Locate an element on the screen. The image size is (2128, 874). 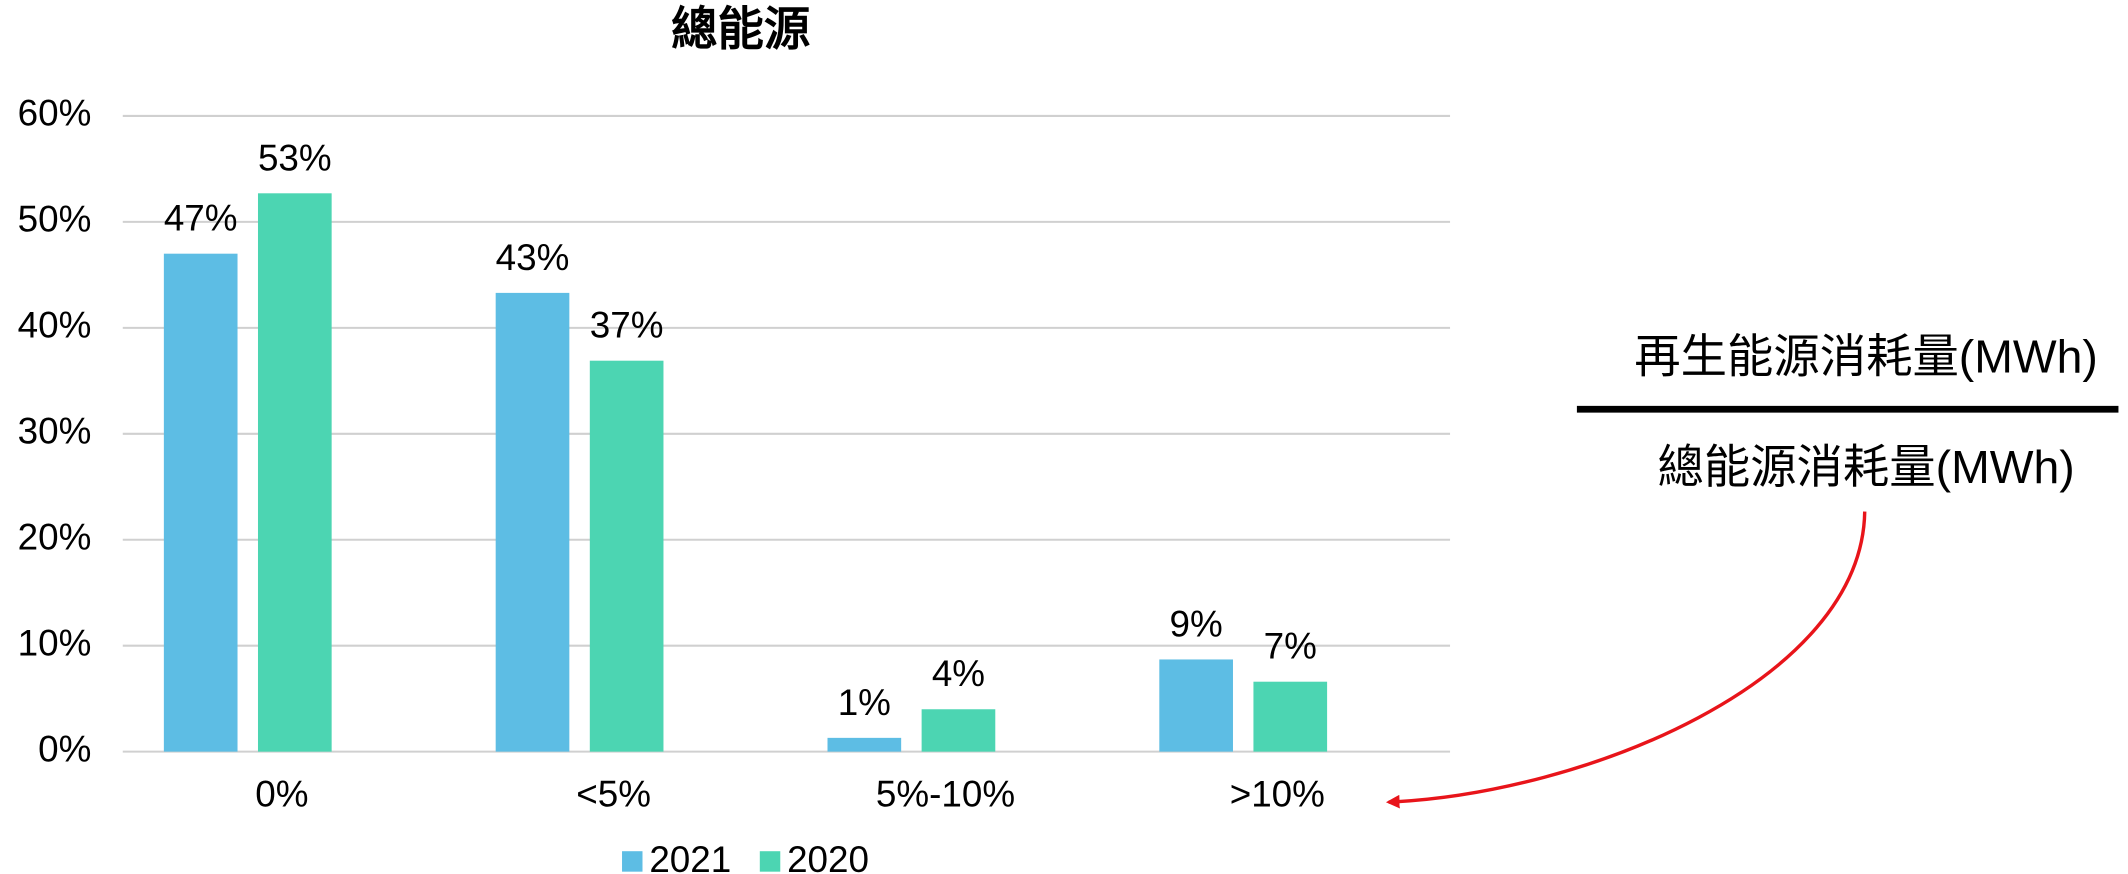
y-tick-label: 20% is located at coordinates (55, 536).